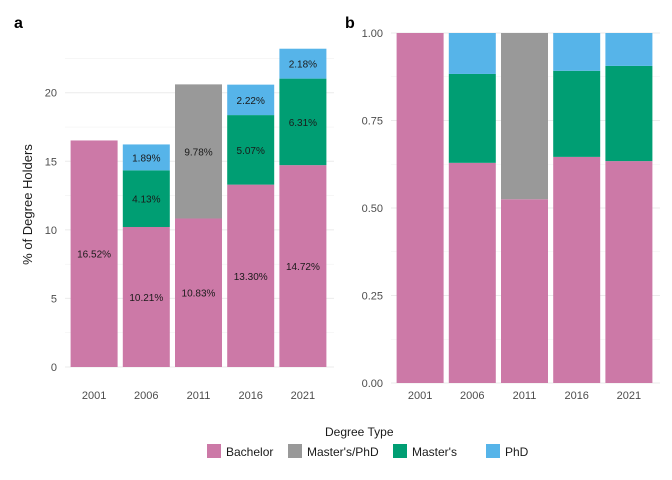 The image size is (672, 480). What do you see at coordinates (372, 384) in the screenshot?
I see `y-tick-label: 0.00` at bounding box center [372, 384].